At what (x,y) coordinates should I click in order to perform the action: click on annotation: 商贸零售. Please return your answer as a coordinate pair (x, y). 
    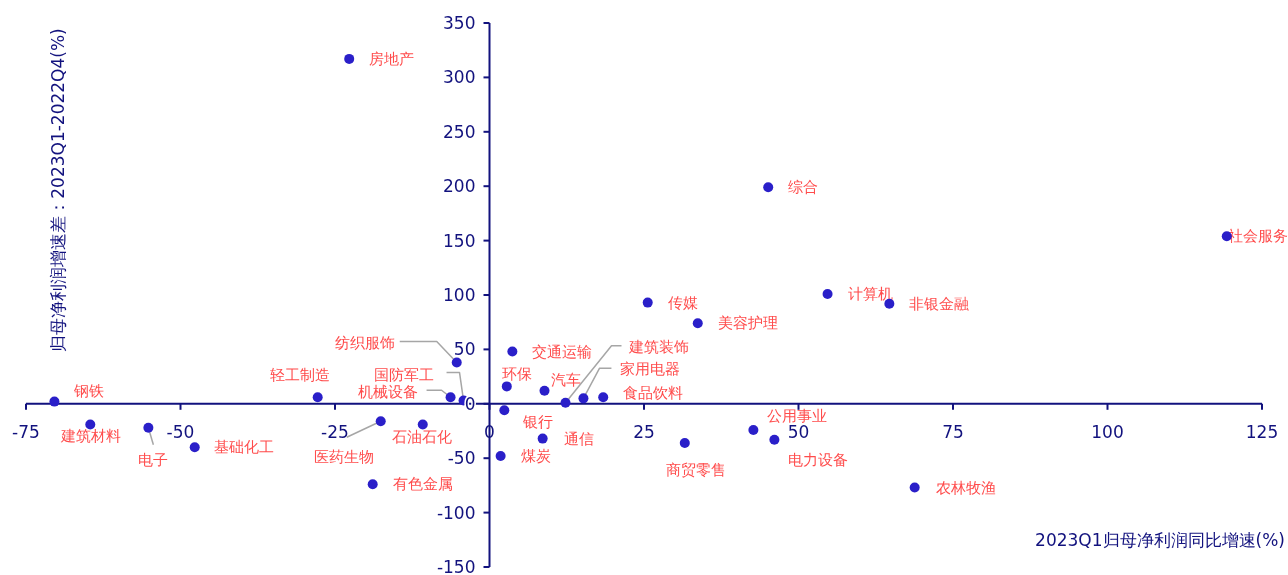
    Looking at the image, I should click on (695, 469).